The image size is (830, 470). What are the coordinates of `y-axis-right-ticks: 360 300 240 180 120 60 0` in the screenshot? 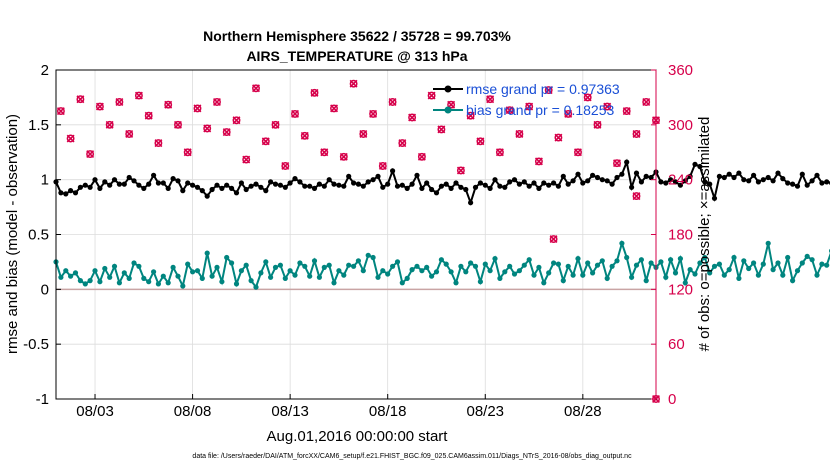 It's located at (672, 235).